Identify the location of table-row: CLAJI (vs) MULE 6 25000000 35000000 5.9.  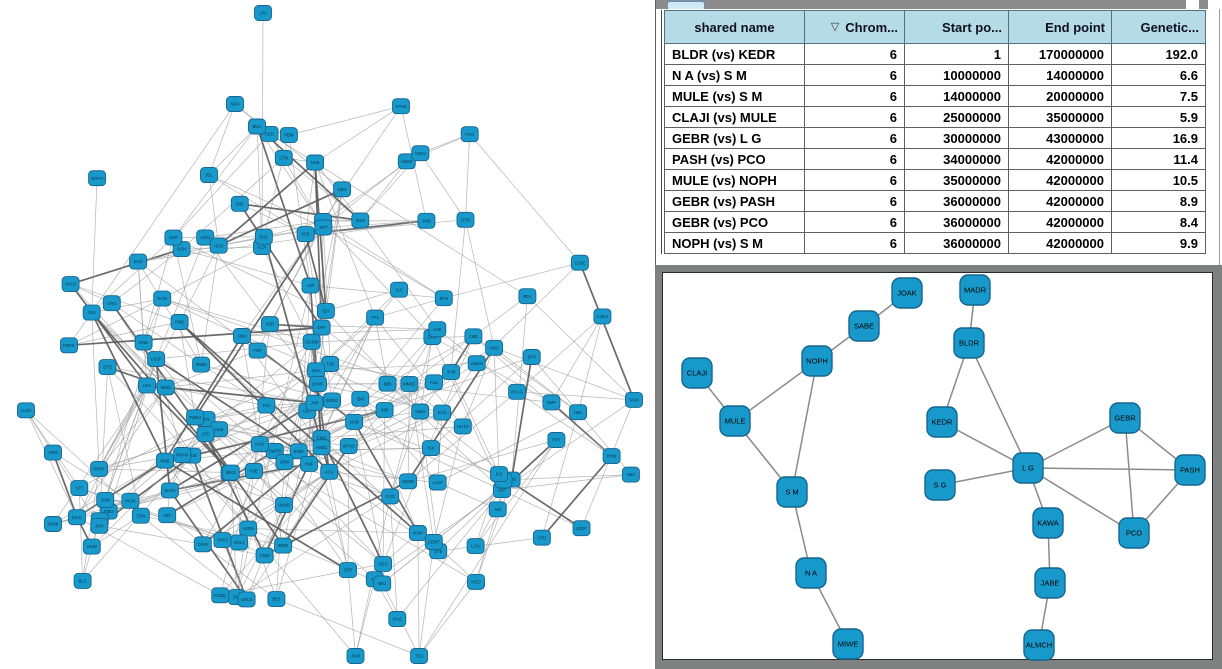
(935, 117).